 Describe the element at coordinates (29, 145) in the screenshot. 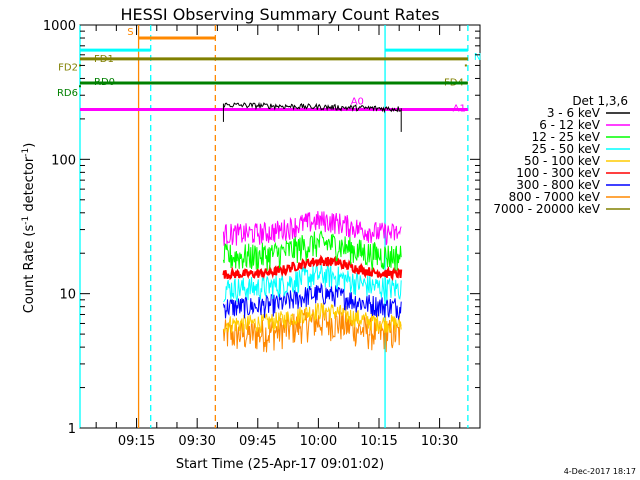

I see `y-axis-label-end: )` at that location.